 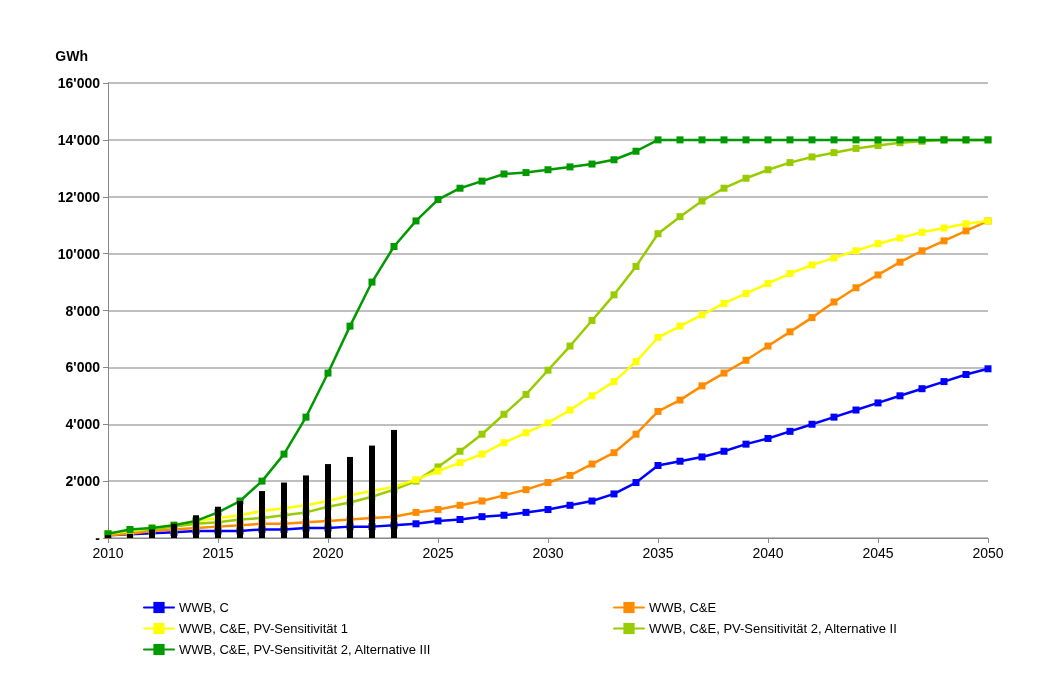 I want to click on x-tick-label: 2050, so click(x=988, y=553).